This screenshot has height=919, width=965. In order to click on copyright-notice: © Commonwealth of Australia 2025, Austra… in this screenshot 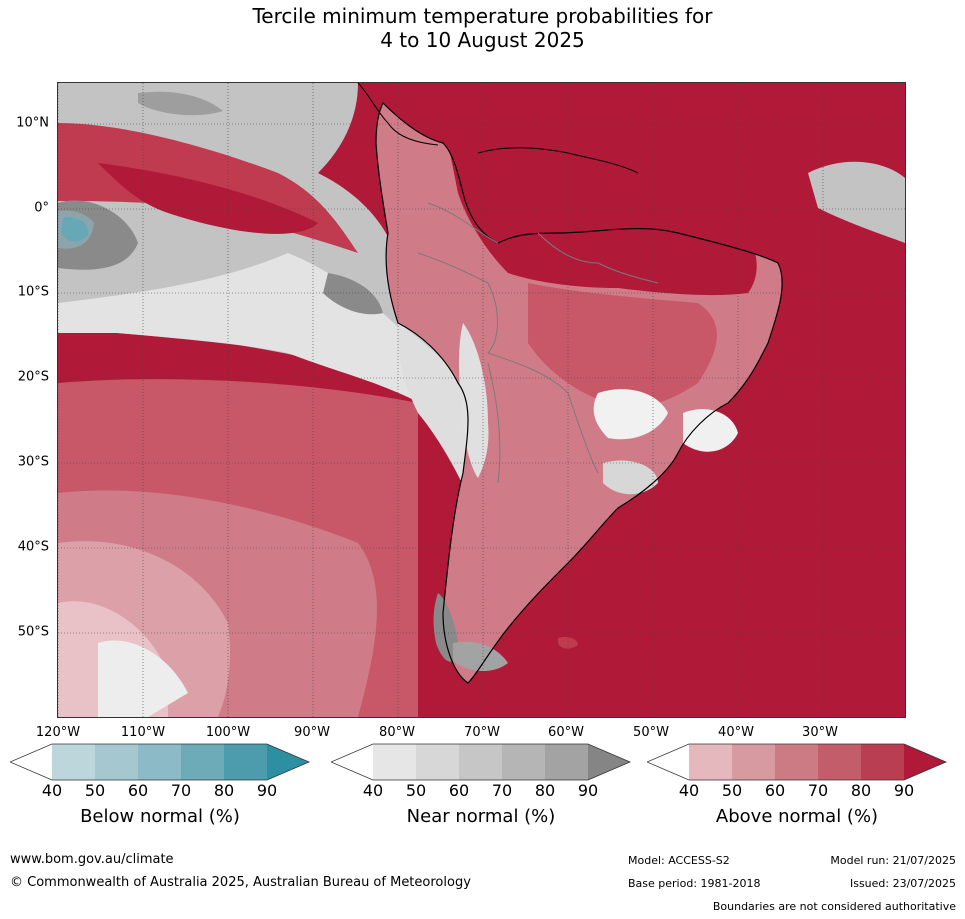, I will do `click(240, 882)`.